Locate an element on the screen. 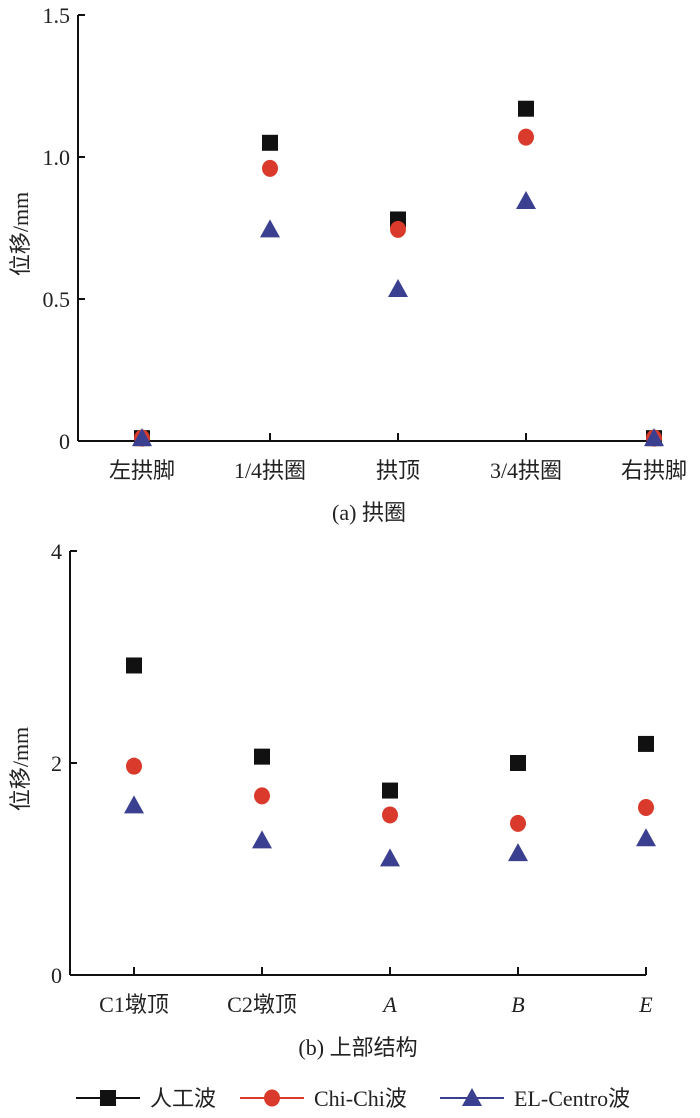 The image size is (700, 1118). legend-marker-circle is located at coordinates (272, 1098).